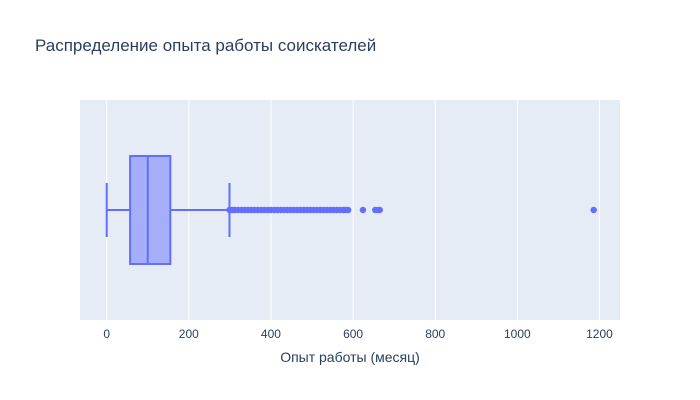  Describe the element at coordinates (599, 334) in the screenshot. I see `x-tick-label-1200: 1200` at that location.